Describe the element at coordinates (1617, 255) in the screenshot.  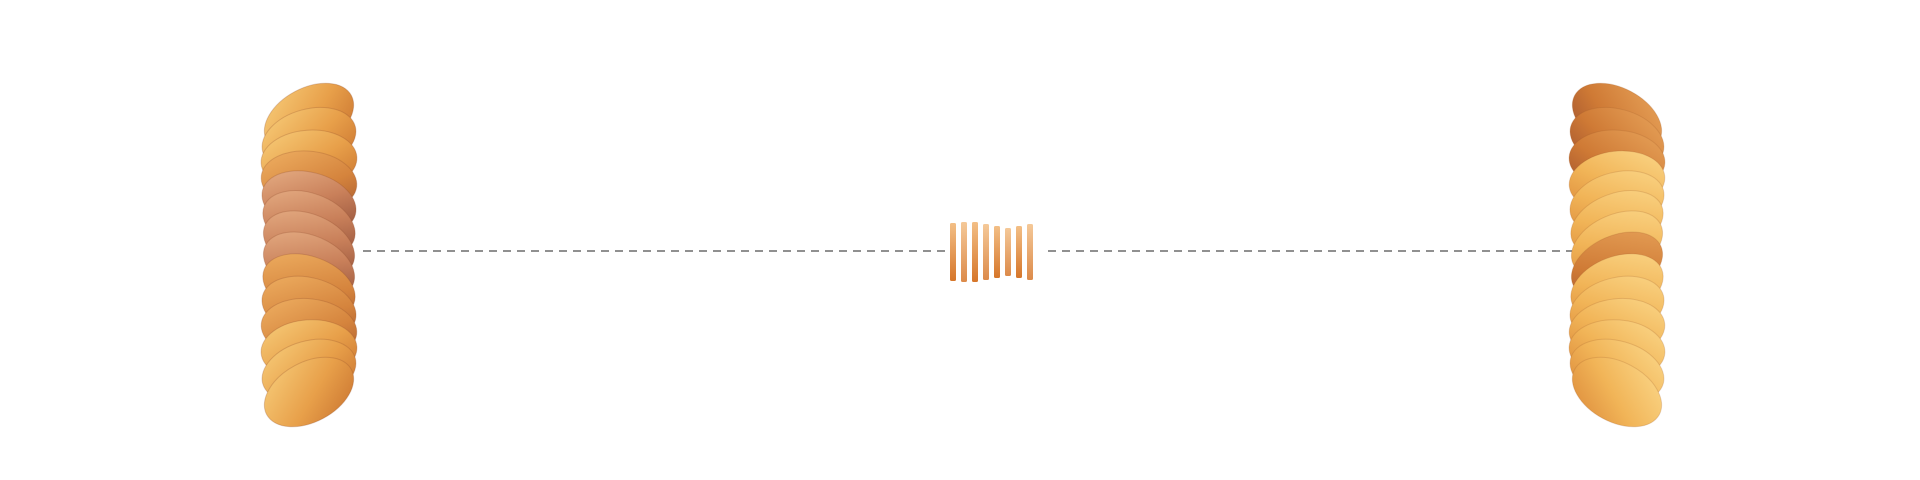
I see `right-twisted-disc-stack-icon` at that location.